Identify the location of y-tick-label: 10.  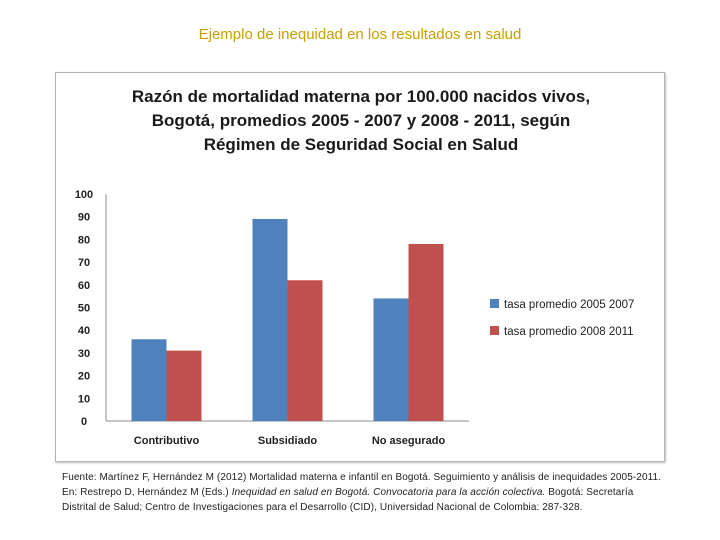
(84, 399).